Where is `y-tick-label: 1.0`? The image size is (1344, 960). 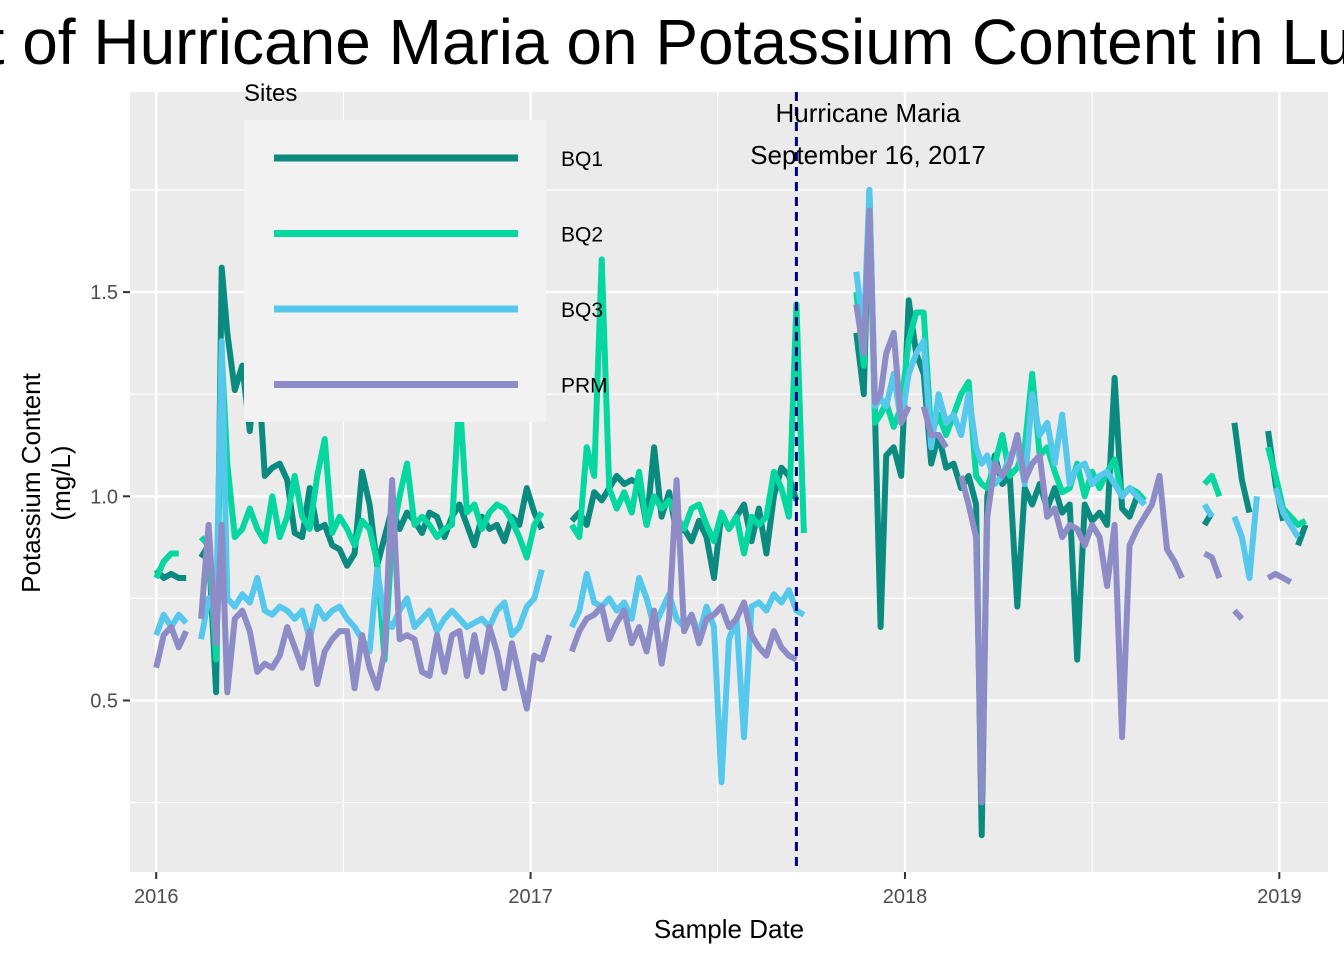 y-tick-label: 1.0 is located at coordinates (104, 497).